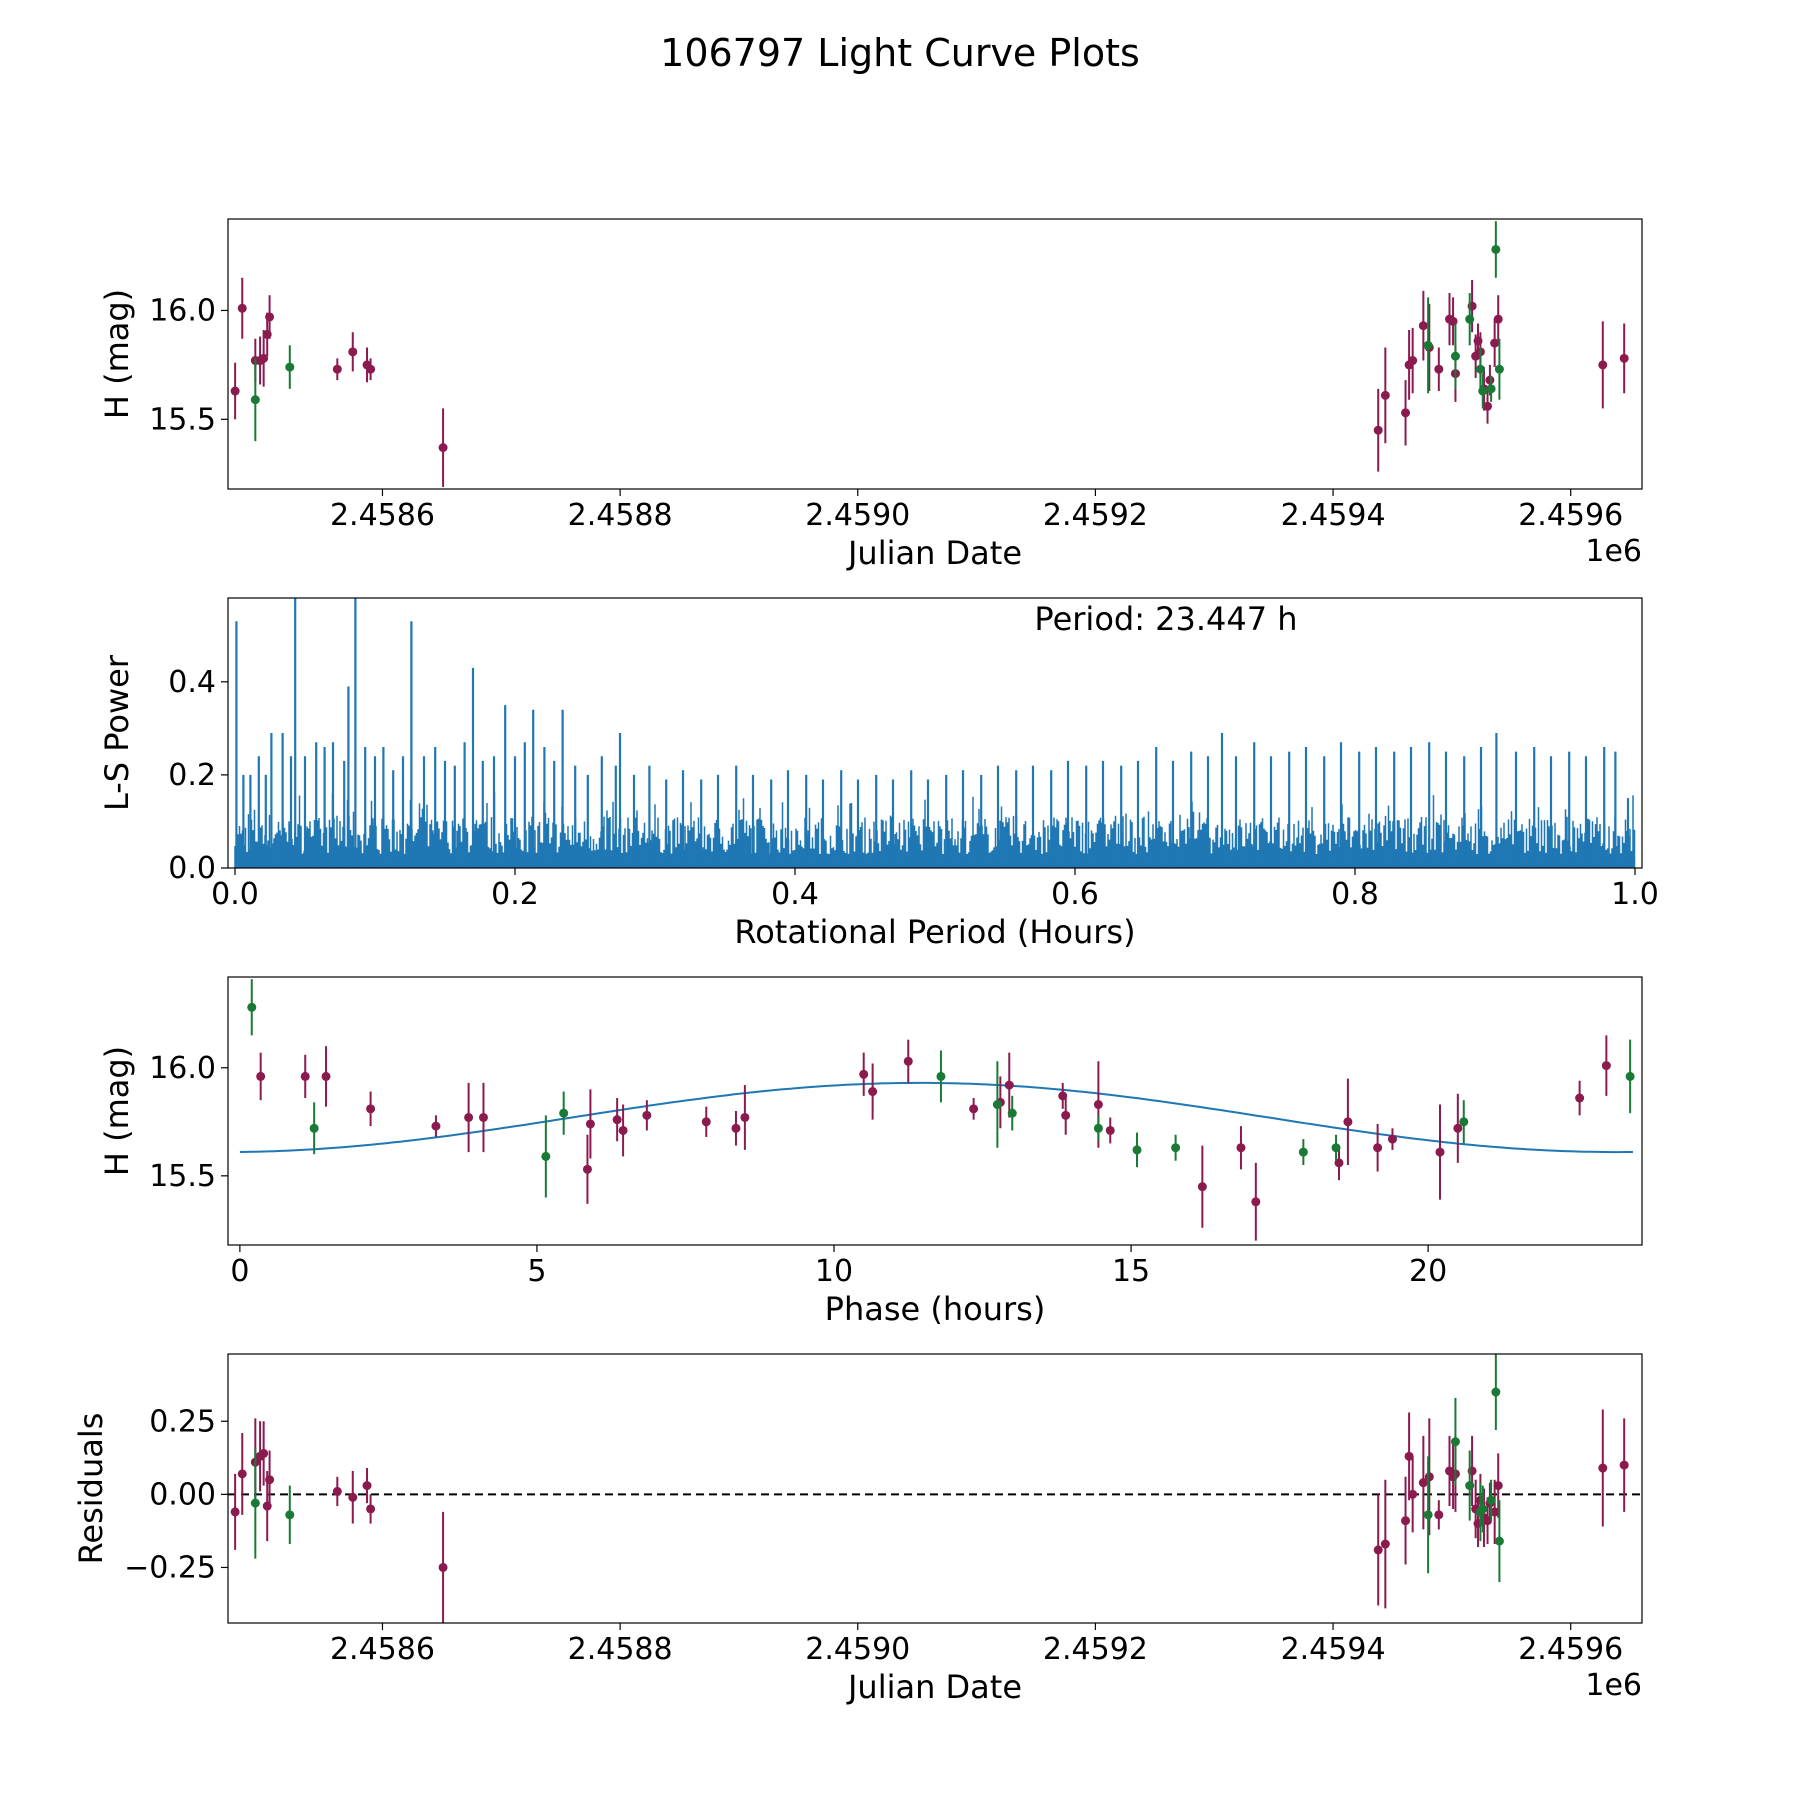 The width and height of the screenshot is (1800, 1800). I want to click on x-offset-label: 1e6, so click(1613, 1685).